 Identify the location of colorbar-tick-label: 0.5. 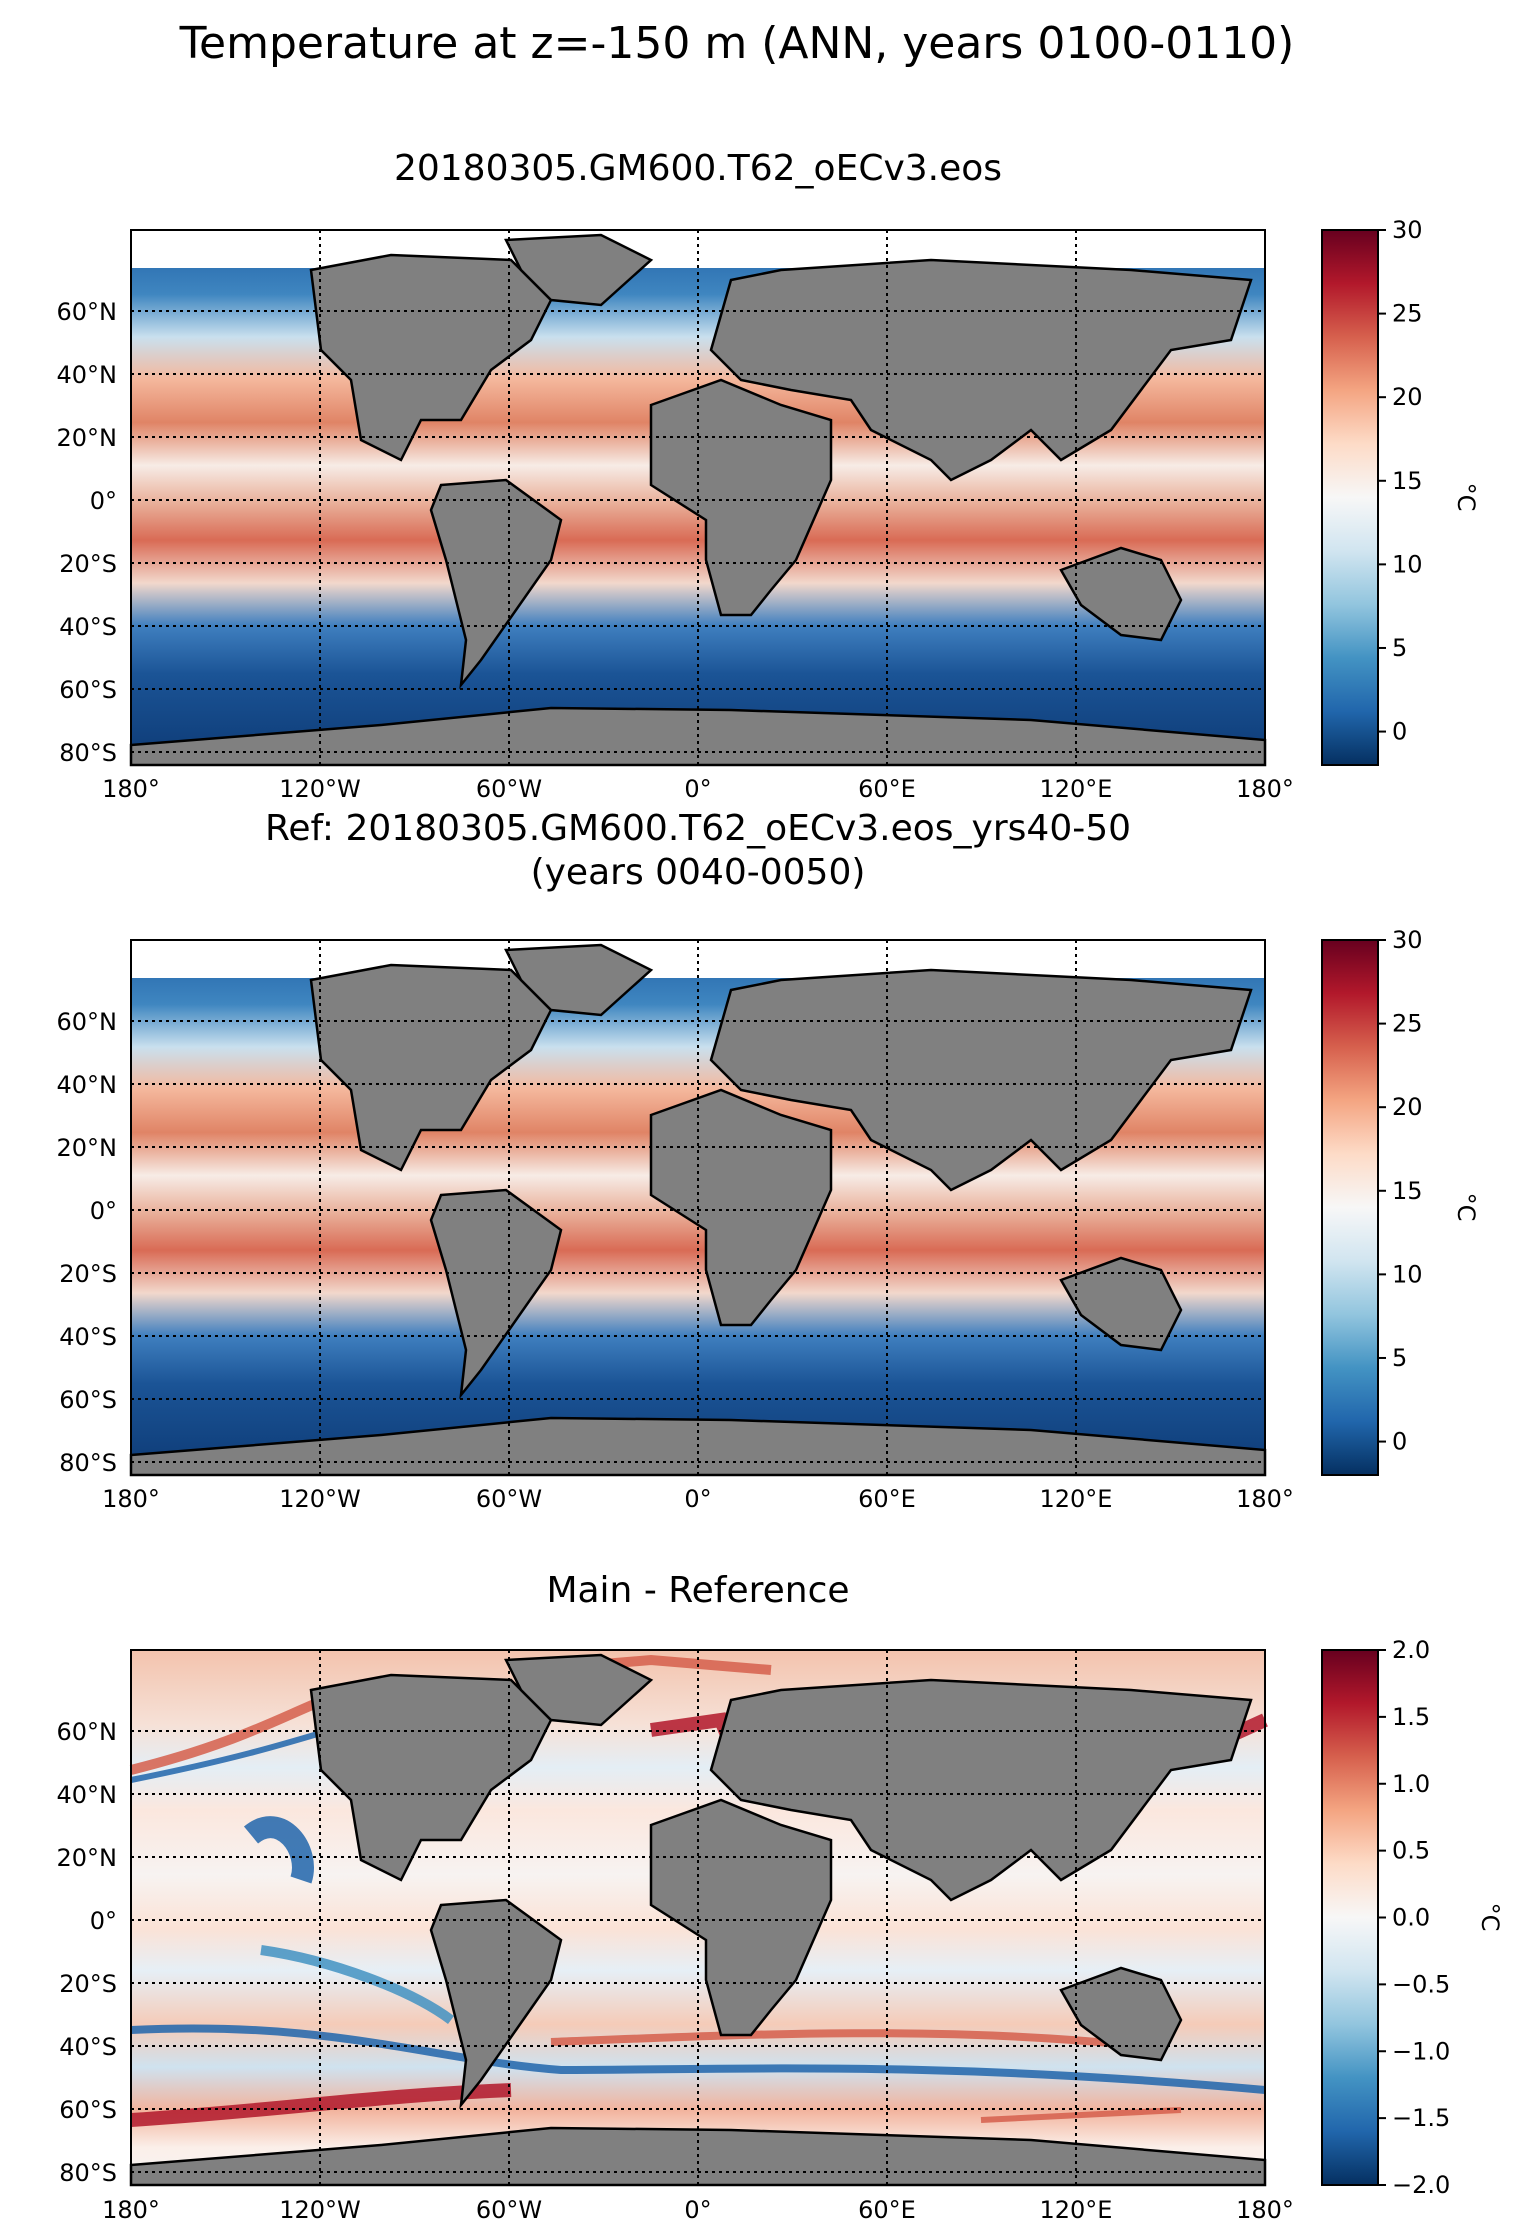
(1411, 1851).